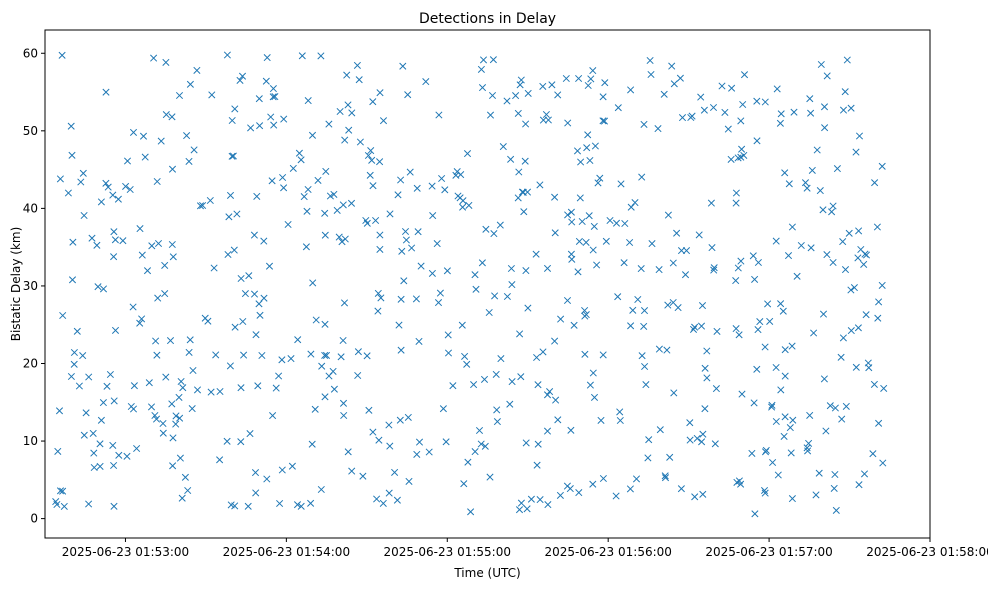 Image resolution: width=988 pixels, height=590 pixels. Describe the element at coordinates (607, 552) in the screenshot. I see `x-tick-label: 2025-06-23 01:56:00` at that location.